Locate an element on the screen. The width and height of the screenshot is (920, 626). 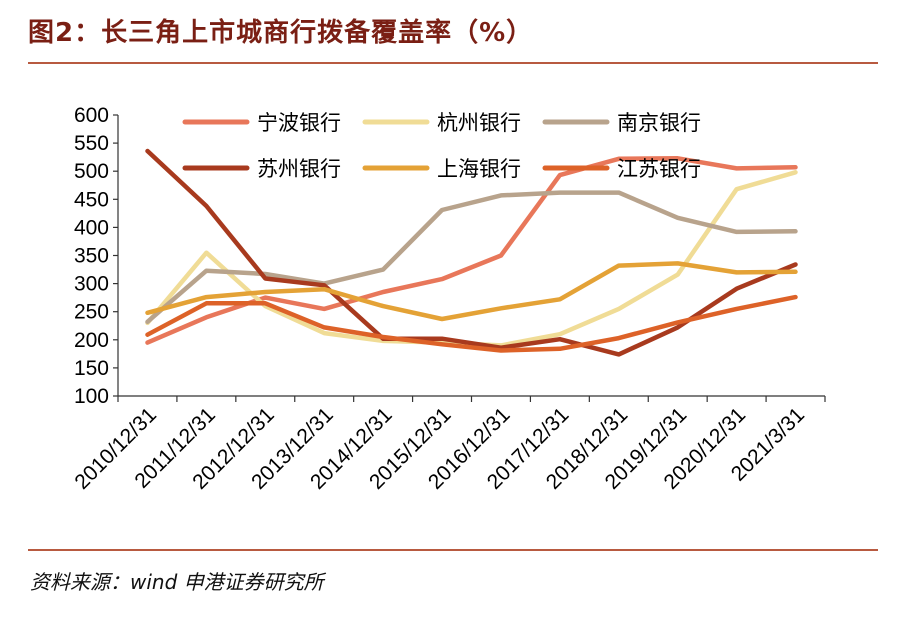
top-divider is located at coordinates (453, 63).